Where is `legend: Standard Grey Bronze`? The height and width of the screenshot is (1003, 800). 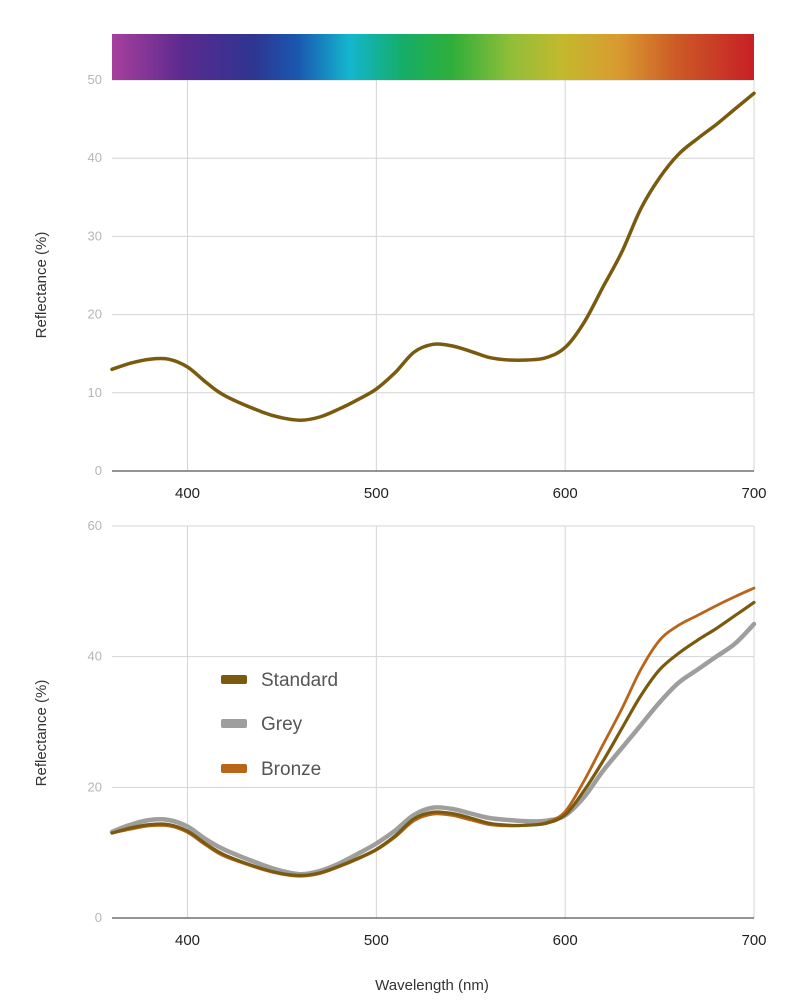 legend: Standard Grey Bronze is located at coordinates (279, 725).